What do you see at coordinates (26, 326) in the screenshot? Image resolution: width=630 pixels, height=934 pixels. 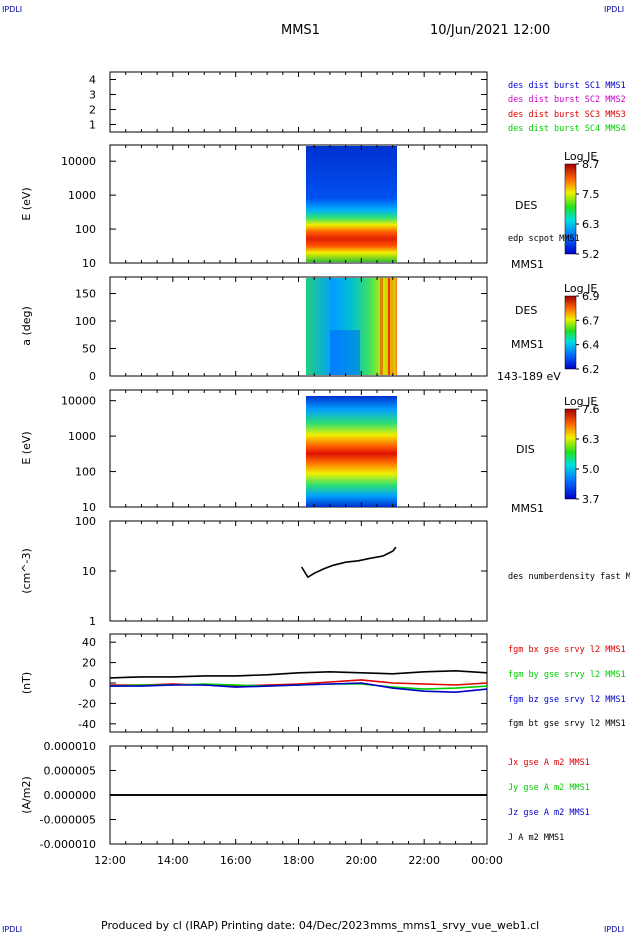 I see `y-axis-label: a (deg)` at bounding box center [26, 326].